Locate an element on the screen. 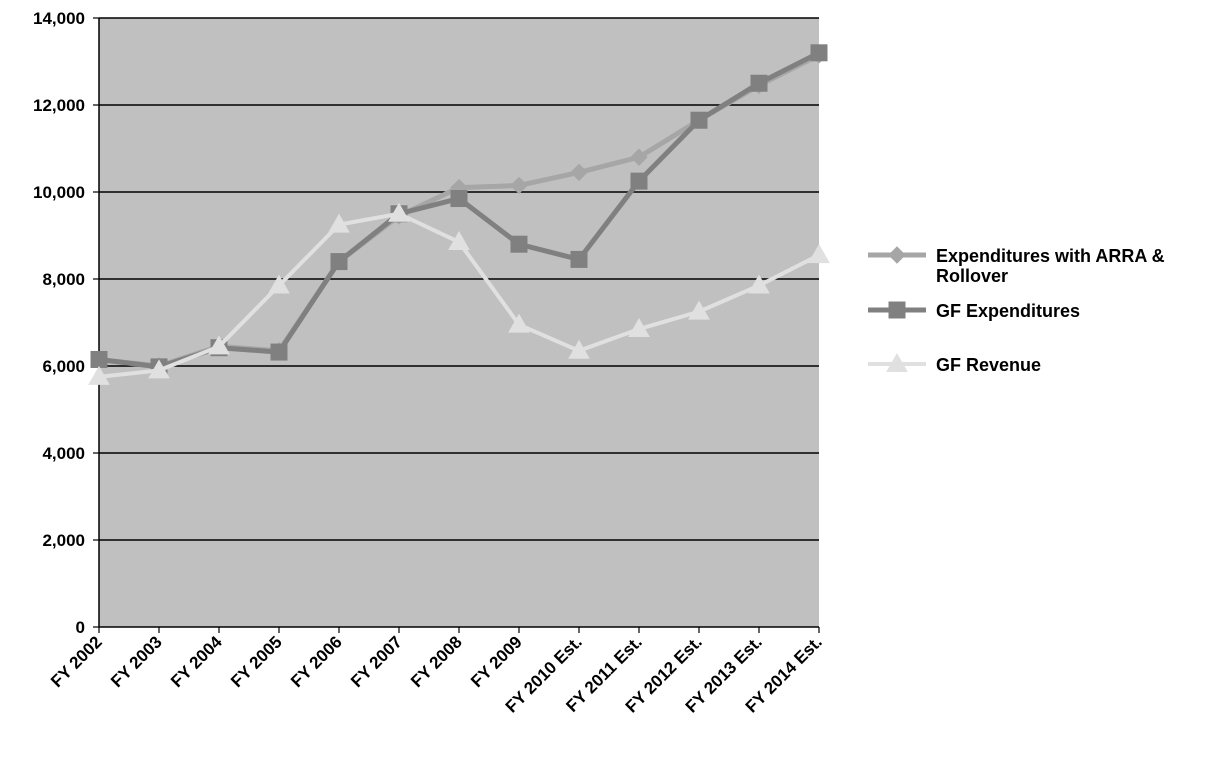 The height and width of the screenshot is (768, 1231). legend-label: GF Expenditures is located at coordinates (1008, 311).